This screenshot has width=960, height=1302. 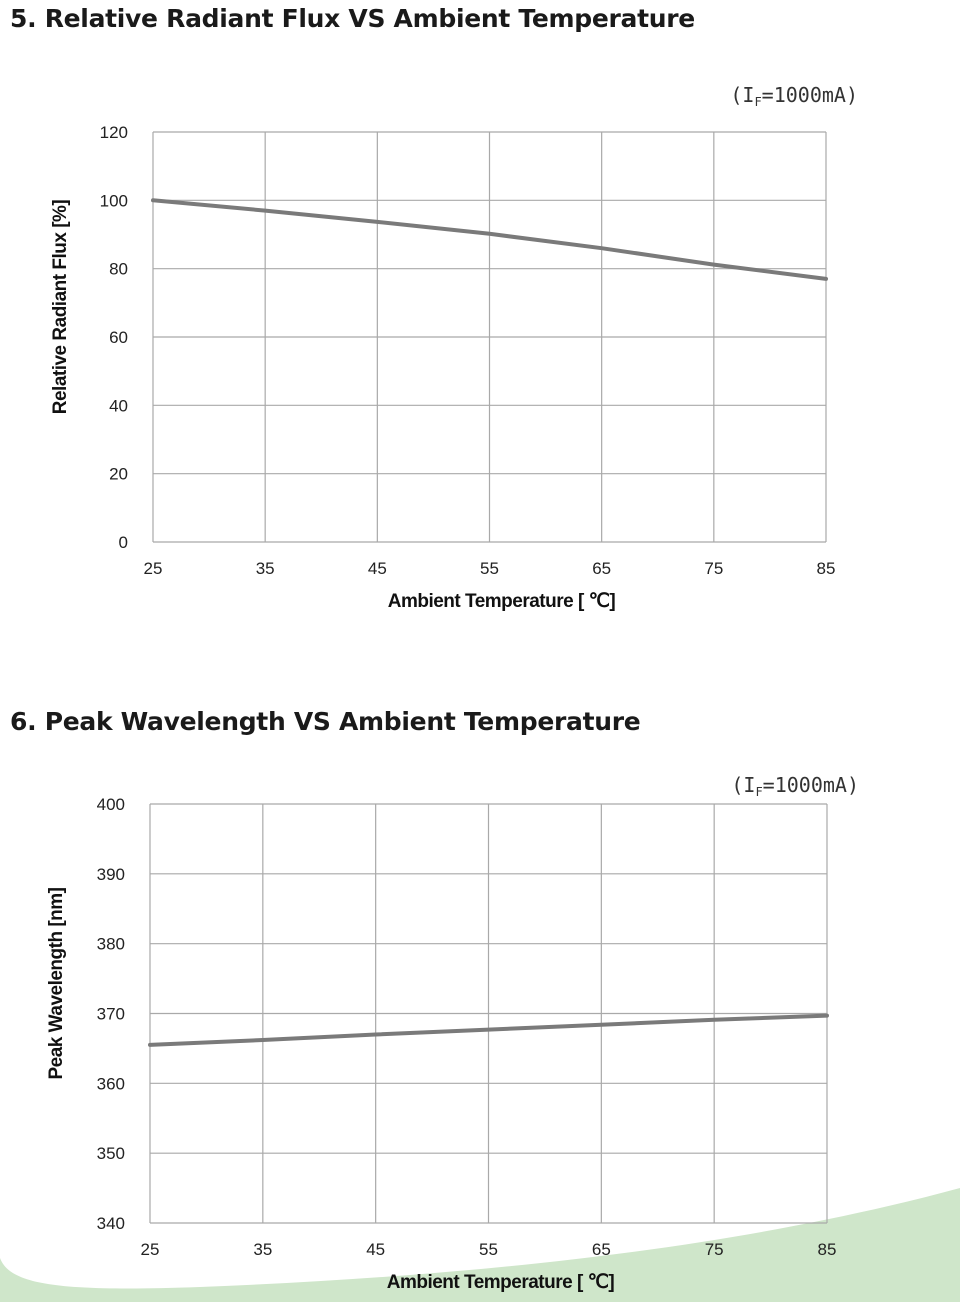 What do you see at coordinates (114, 132) in the screenshot?
I see `y-tick-label: 120` at bounding box center [114, 132].